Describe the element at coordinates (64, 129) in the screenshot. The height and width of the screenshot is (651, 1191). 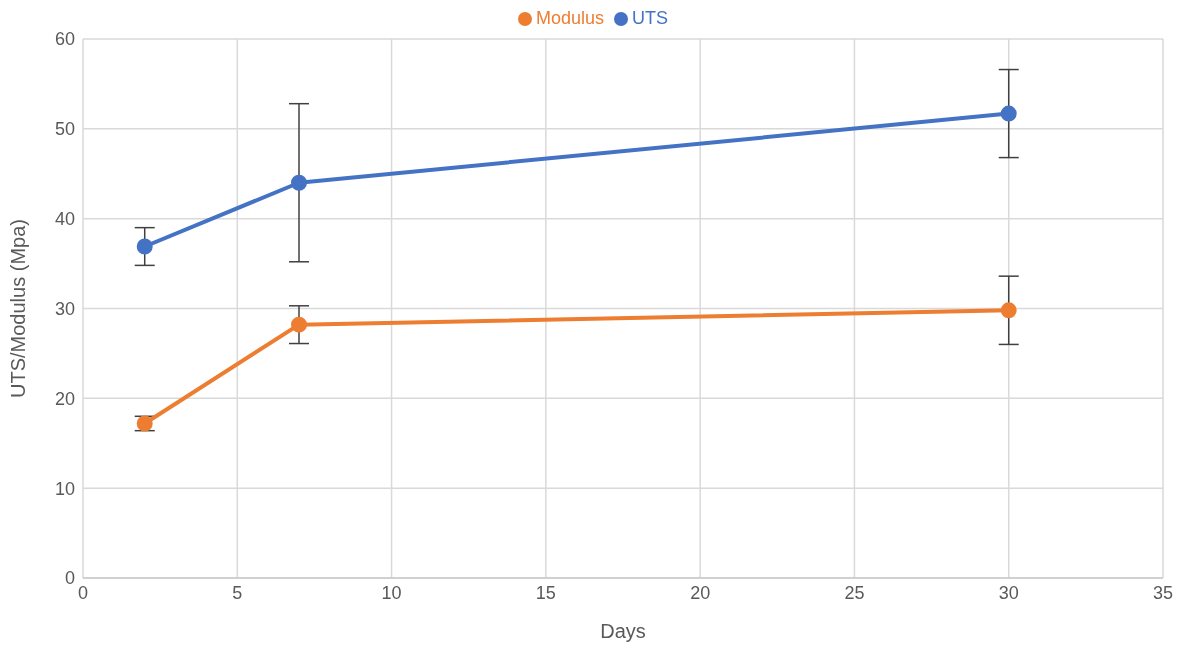
I see `y-tick-label: 50` at that location.